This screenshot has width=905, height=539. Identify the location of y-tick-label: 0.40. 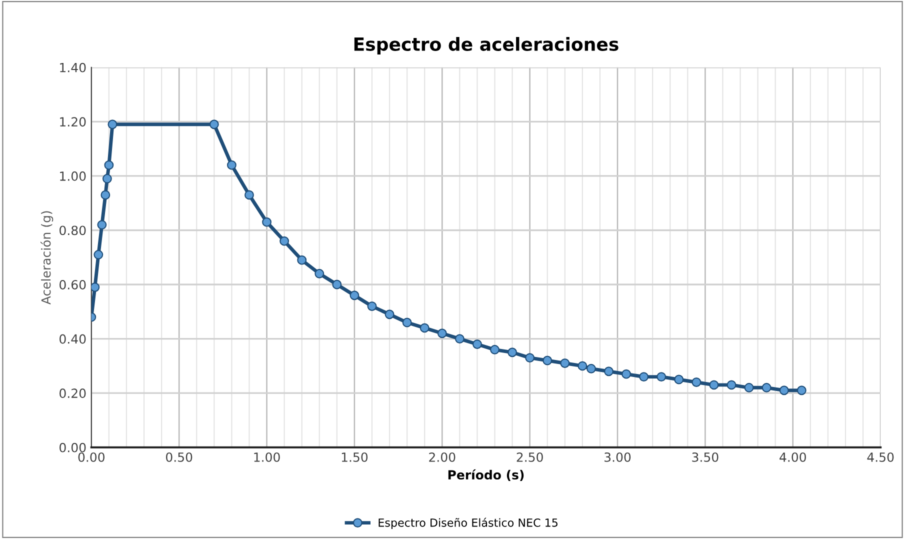
(73, 339).